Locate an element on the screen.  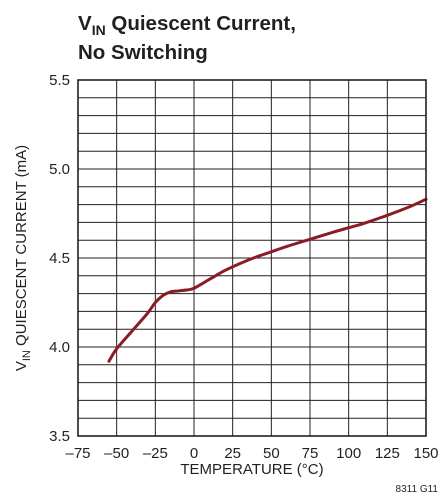
figure-id: 8311 G11 is located at coordinates (417, 489).